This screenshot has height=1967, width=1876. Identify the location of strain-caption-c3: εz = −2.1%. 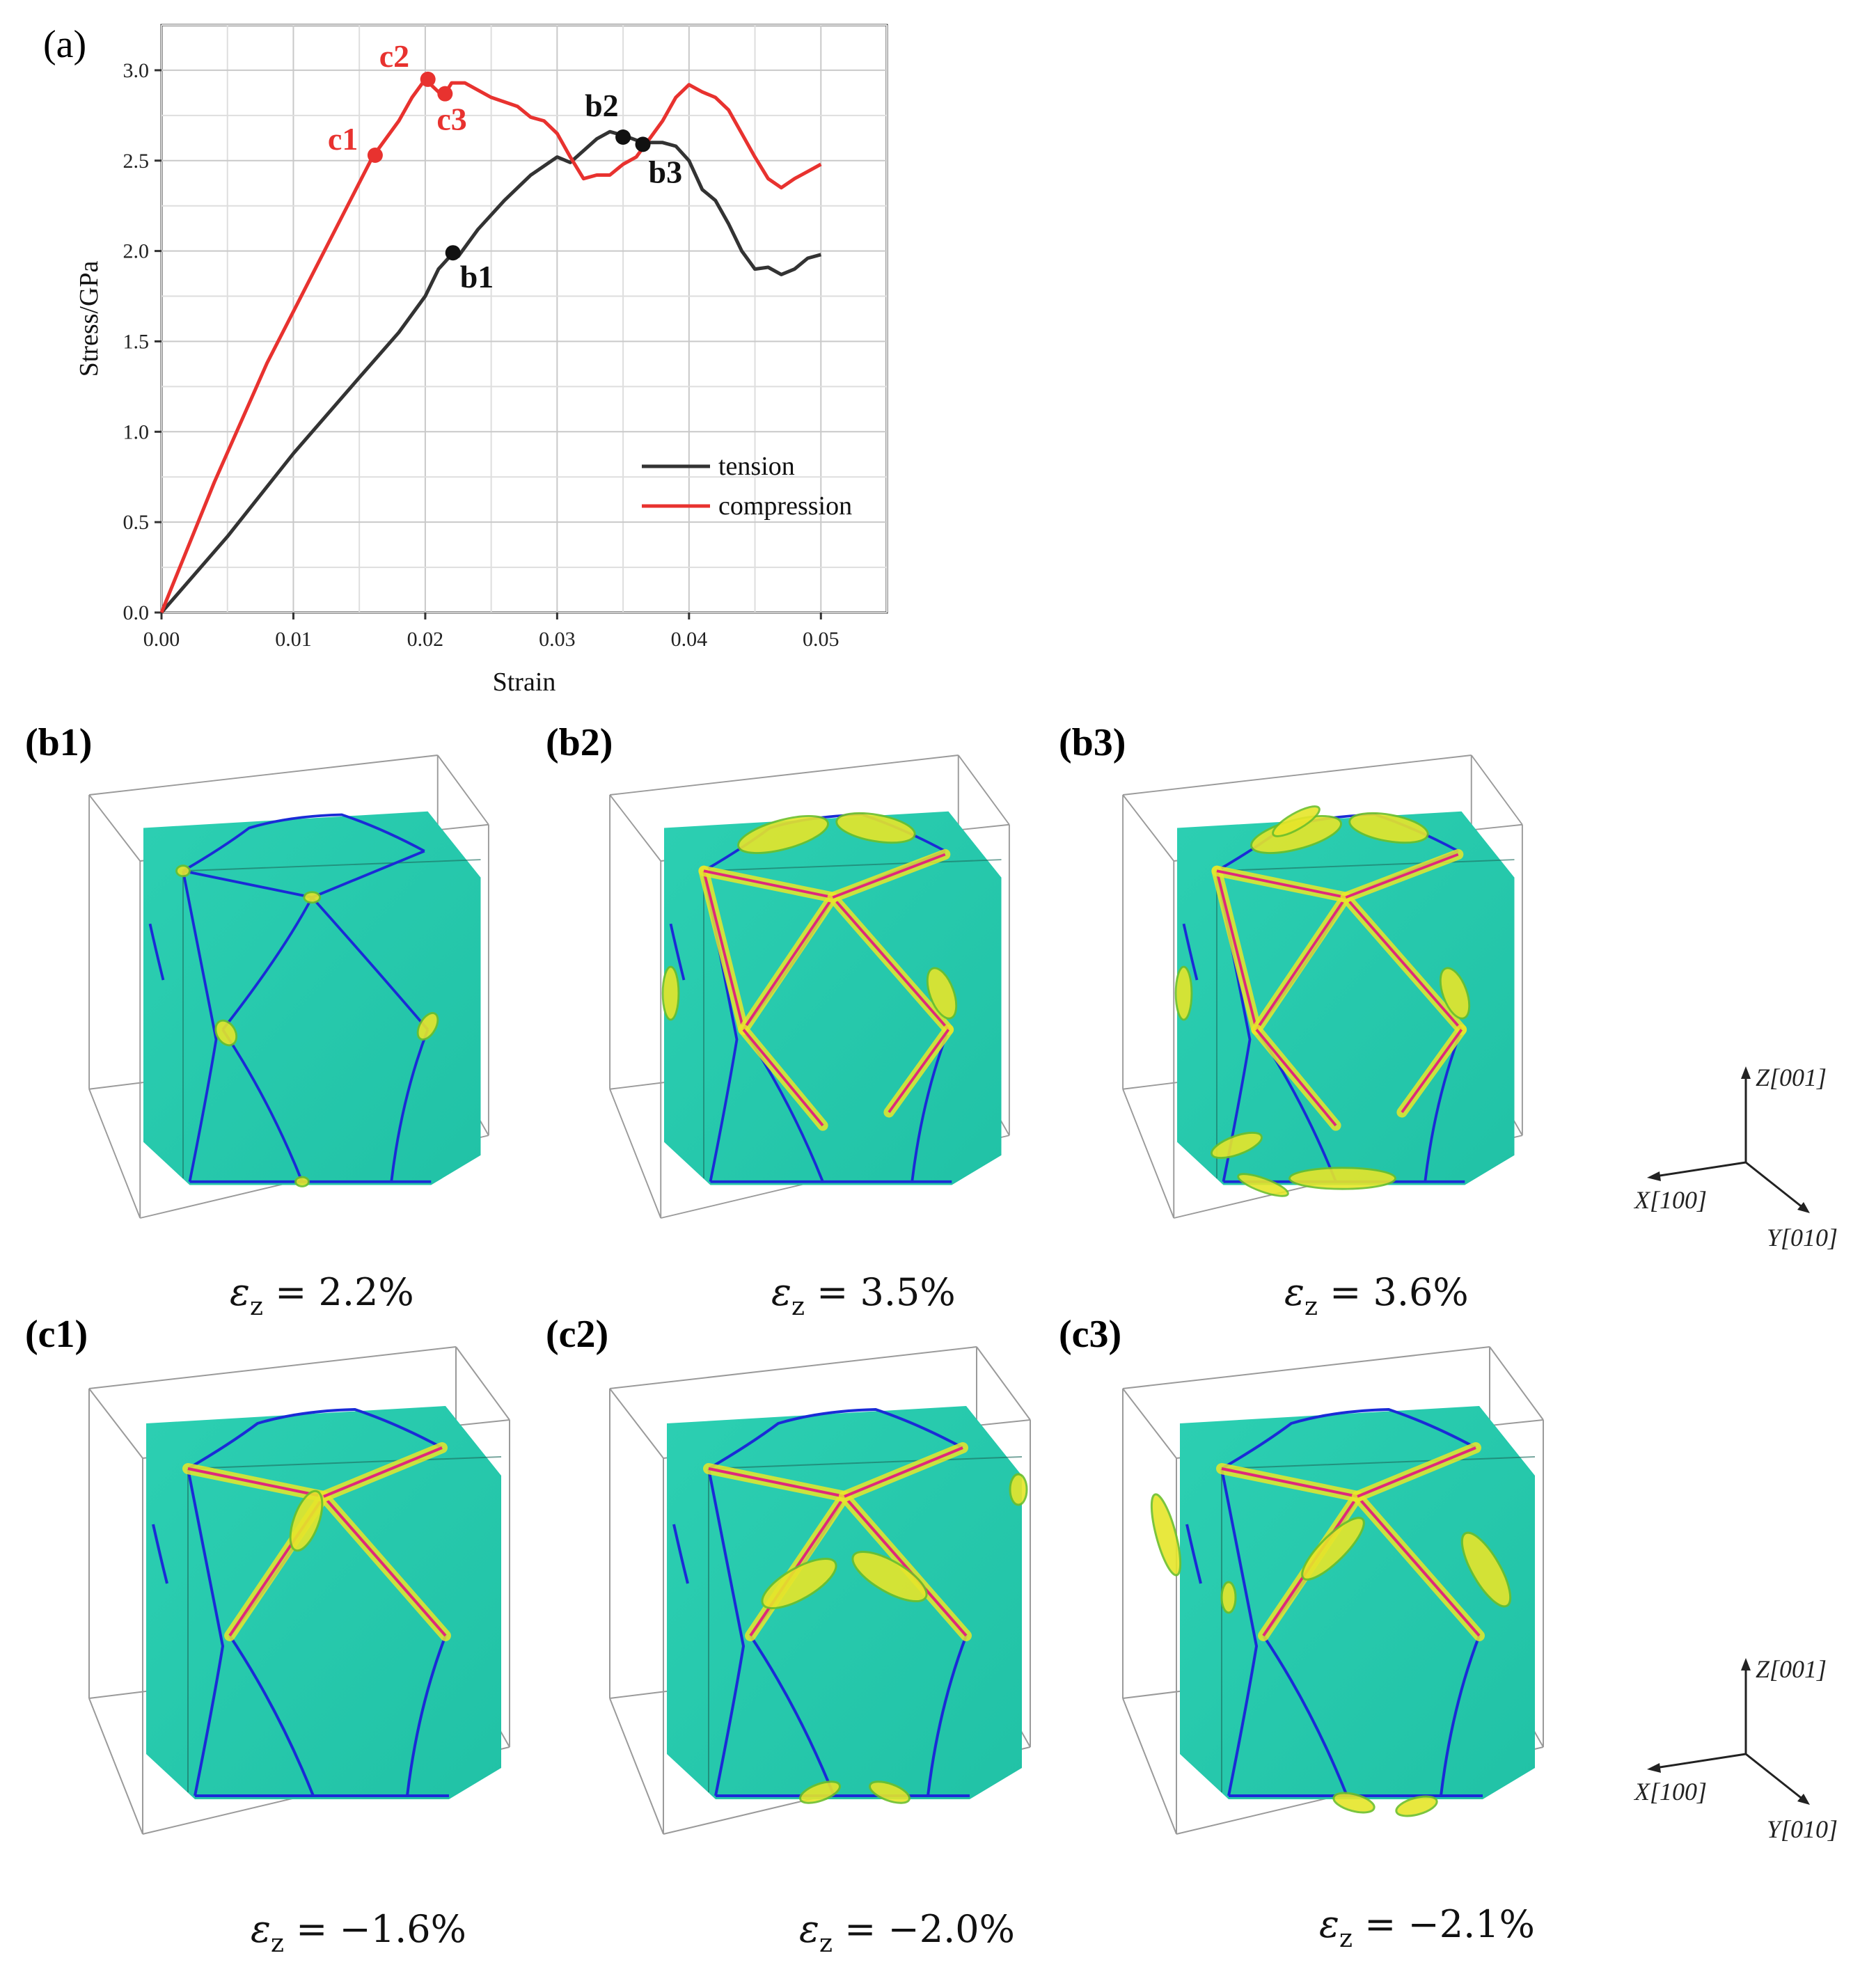
(1427, 1927).